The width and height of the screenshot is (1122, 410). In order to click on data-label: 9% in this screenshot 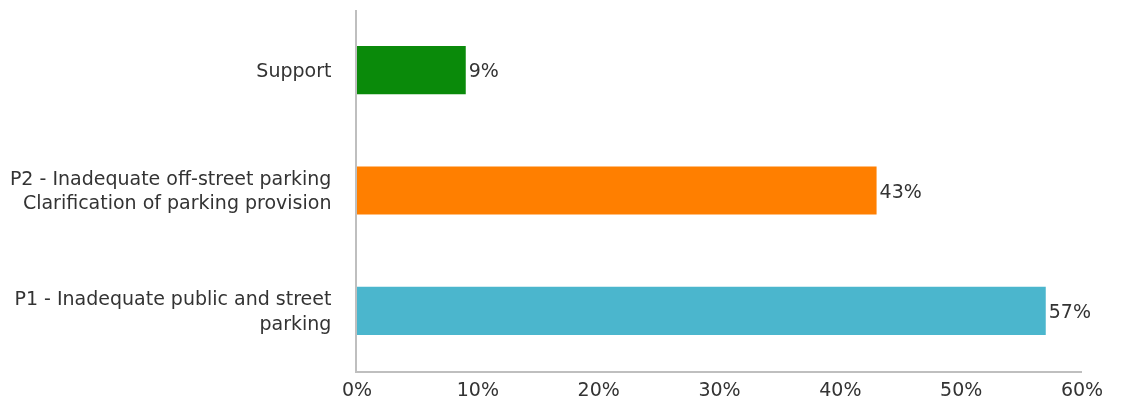, I will do `click(483, 70)`.